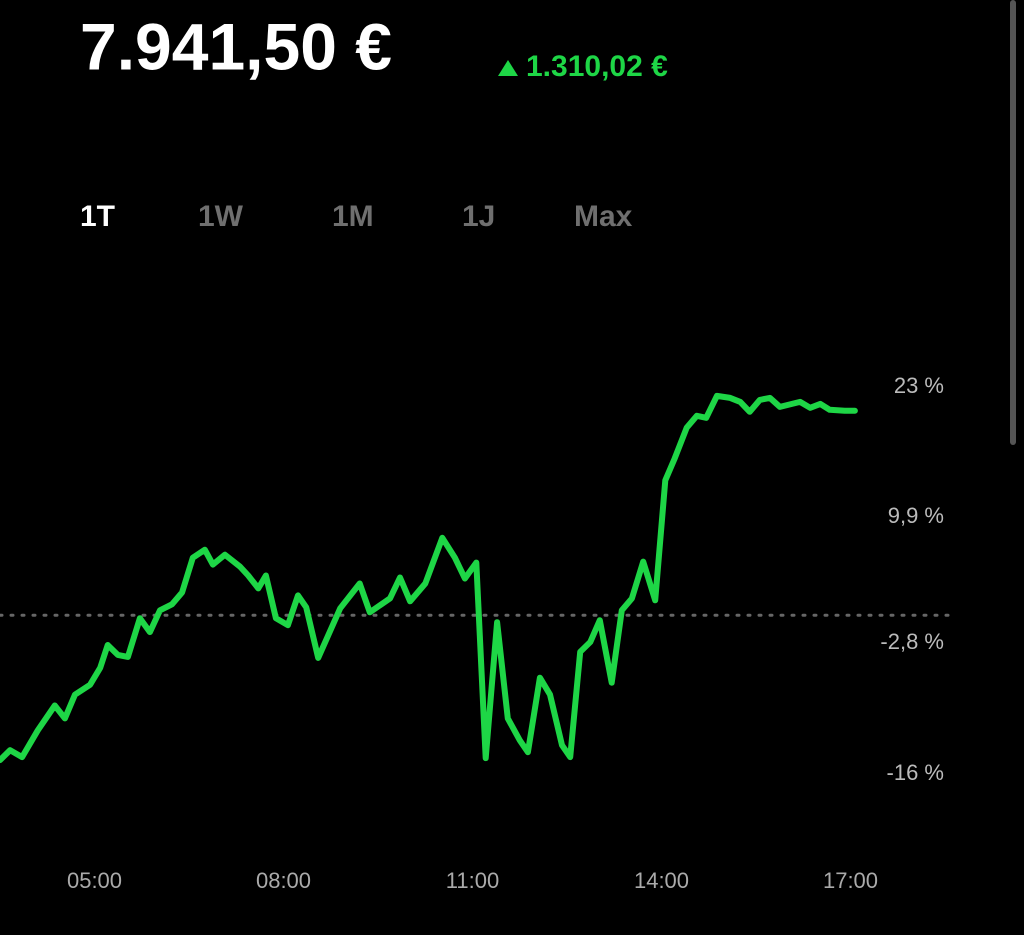 This screenshot has width=1024, height=935. I want to click on period-tab: 1M, so click(353, 216).